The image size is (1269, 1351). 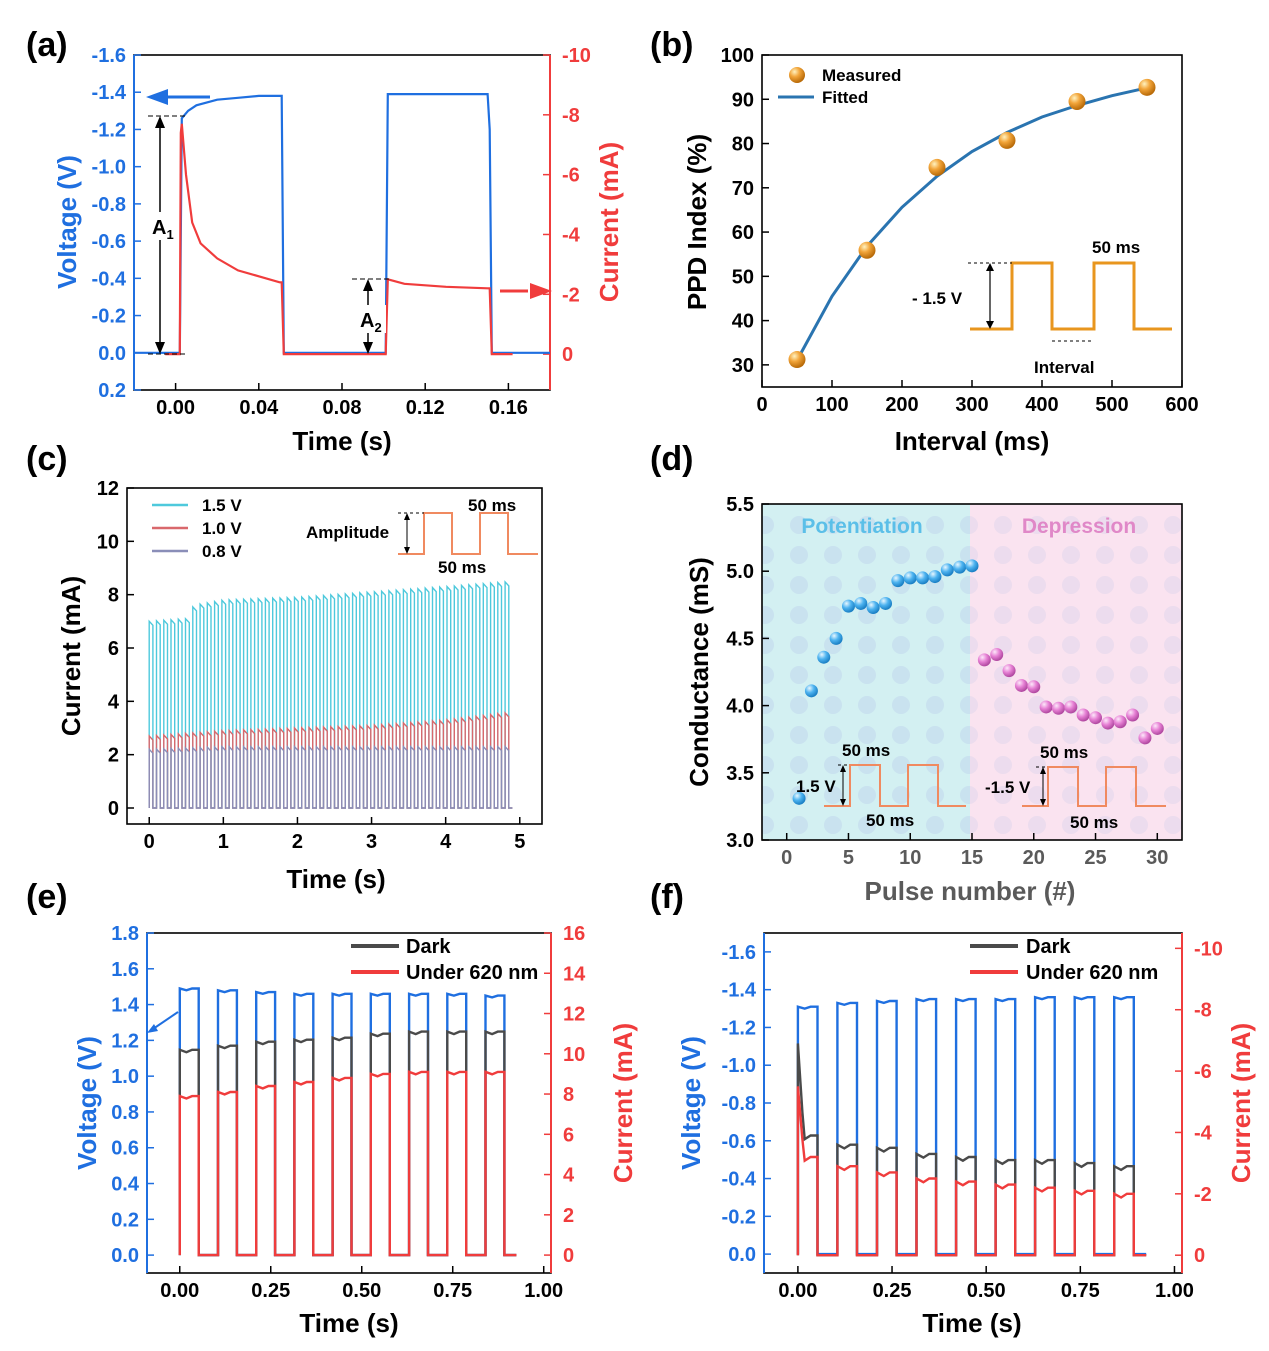 I want to click on a1-arrowhead-up, so click(x=160, y=122).